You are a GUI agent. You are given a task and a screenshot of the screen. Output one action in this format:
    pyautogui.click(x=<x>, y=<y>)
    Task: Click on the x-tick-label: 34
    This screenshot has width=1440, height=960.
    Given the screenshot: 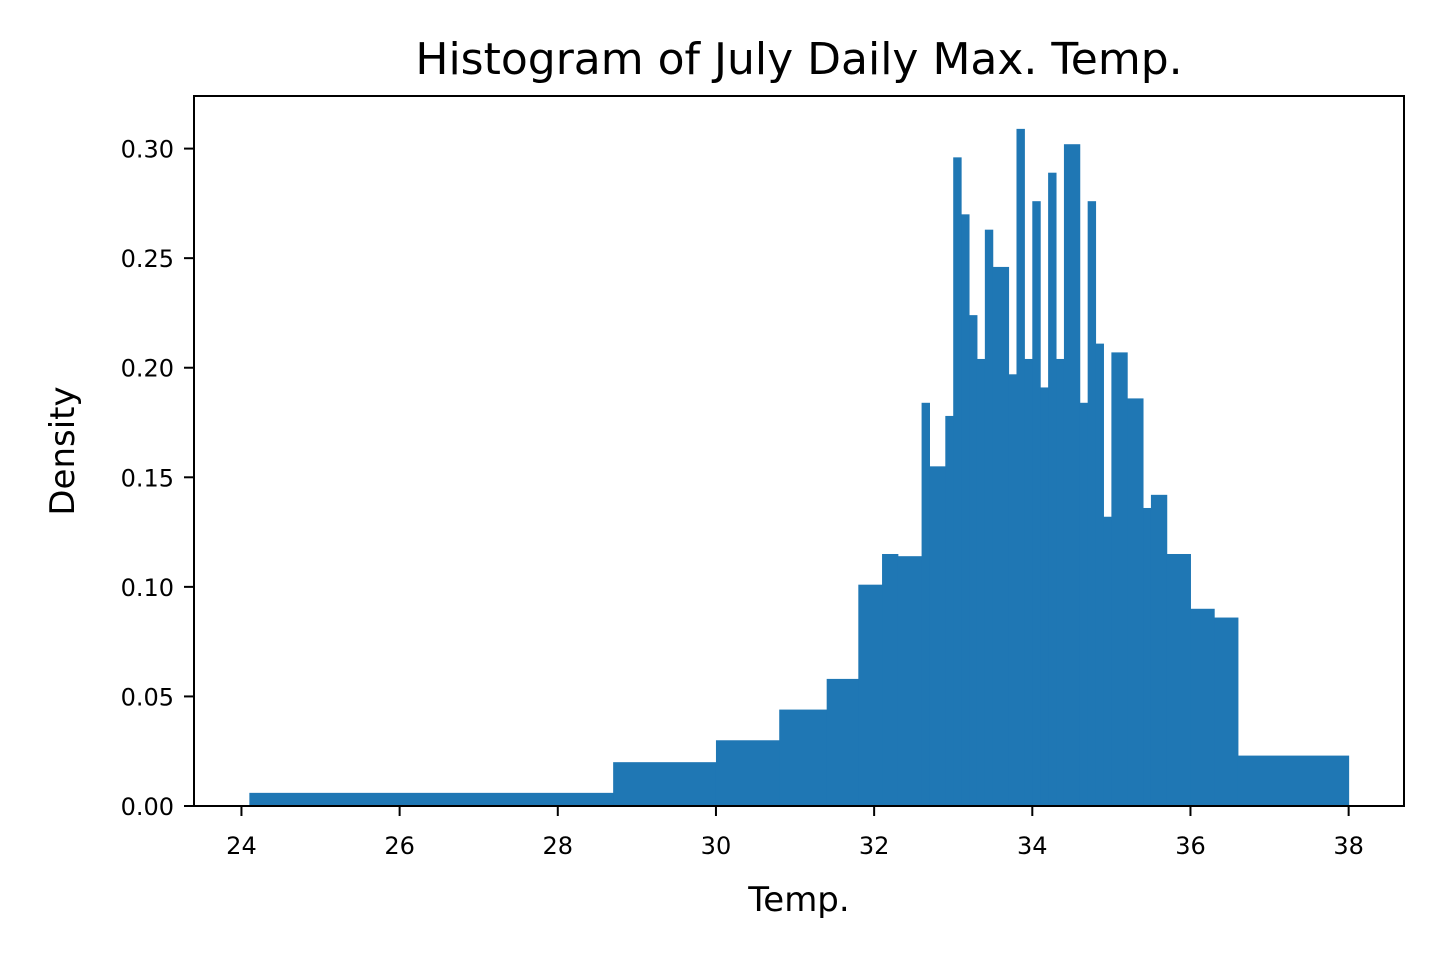 What is the action you would take?
    pyautogui.click(x=1032, y=846)
    